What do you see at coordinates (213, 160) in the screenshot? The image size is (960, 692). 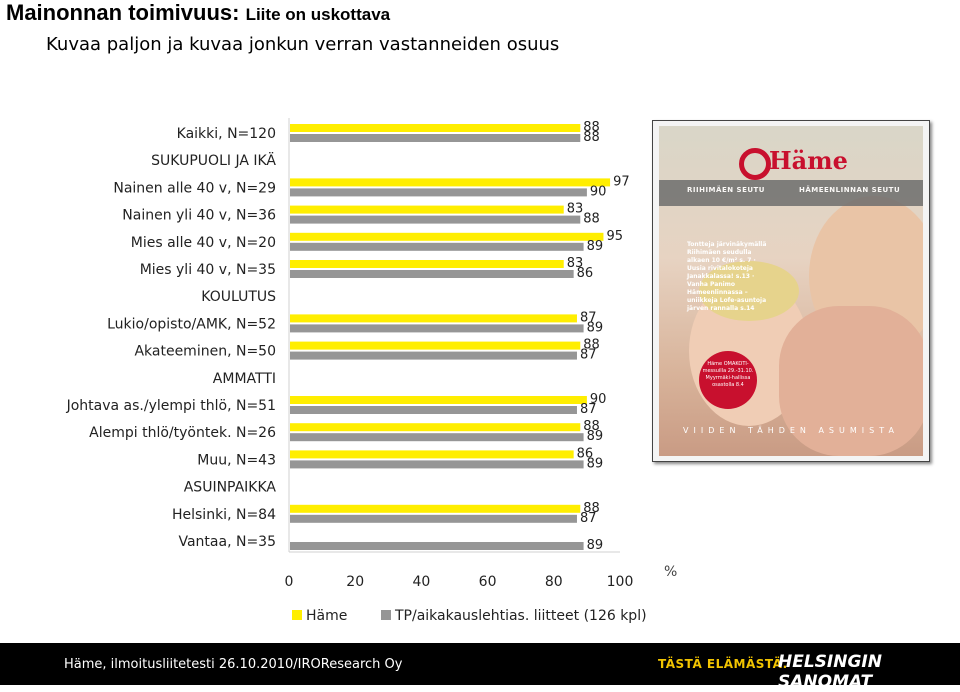 I see `category-heading: SUKUPUOLI JA IKÄ` at bounding box center [213, 160].